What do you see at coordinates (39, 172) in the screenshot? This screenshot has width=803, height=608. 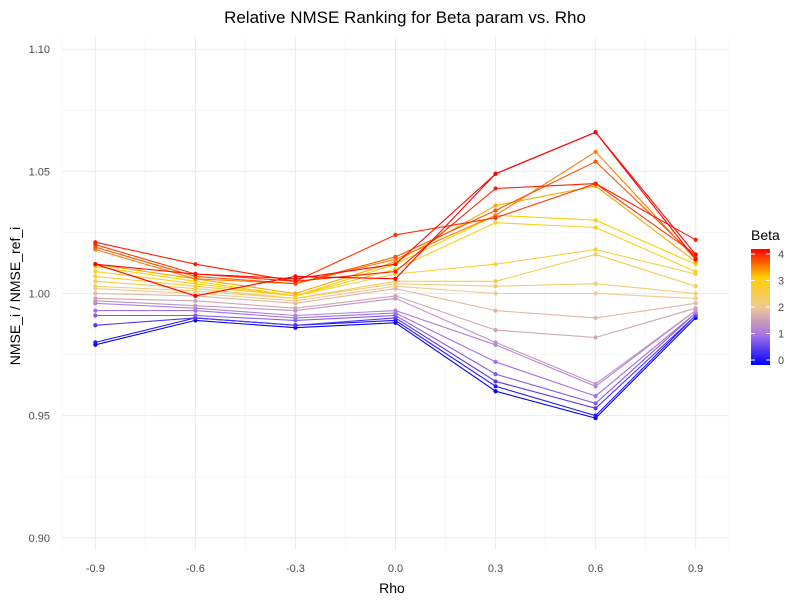 I see `y-tick-label: 1.05` at bounding box center [39, 172].